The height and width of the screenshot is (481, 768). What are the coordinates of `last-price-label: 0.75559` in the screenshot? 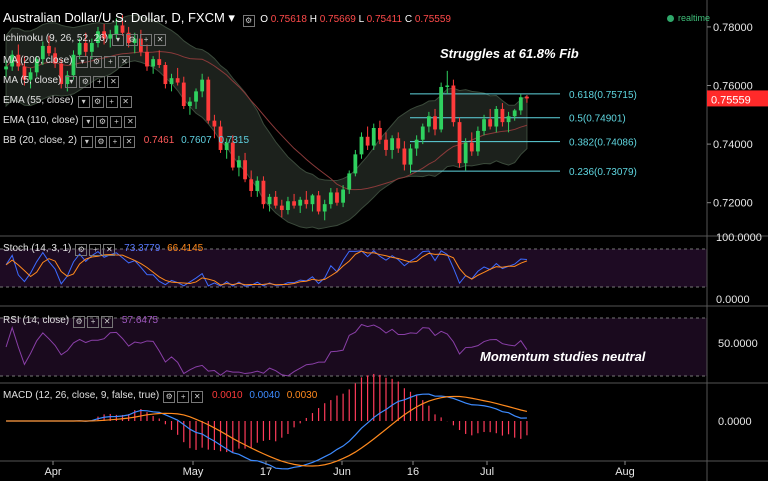 It's located at (731, 100).